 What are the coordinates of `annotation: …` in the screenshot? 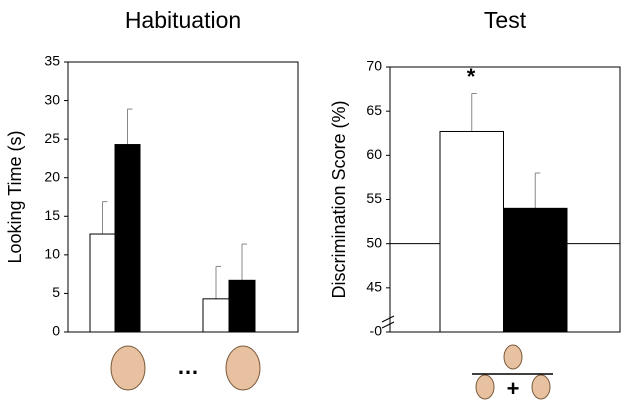 It's located at (188, 366).